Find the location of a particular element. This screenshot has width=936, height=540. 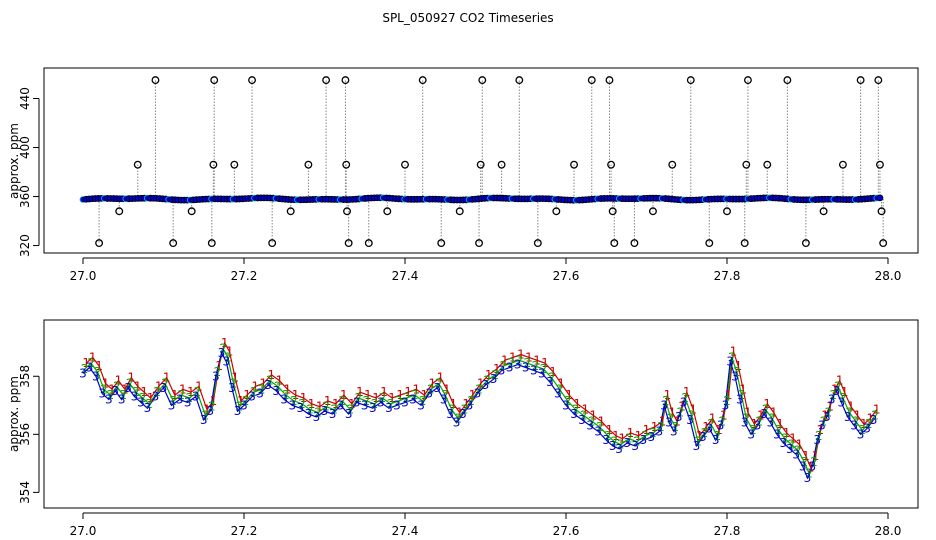

panel-top-y-tick-label: 440 is located at coordinates (25, 98).